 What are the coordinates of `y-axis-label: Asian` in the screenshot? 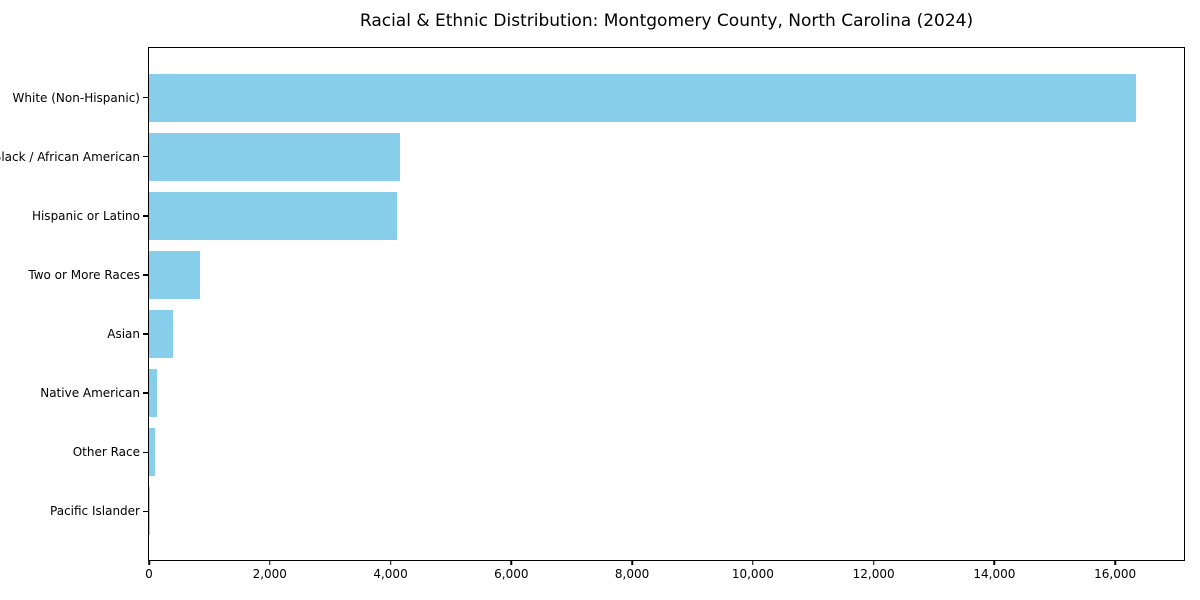 It's located at (123, 334).